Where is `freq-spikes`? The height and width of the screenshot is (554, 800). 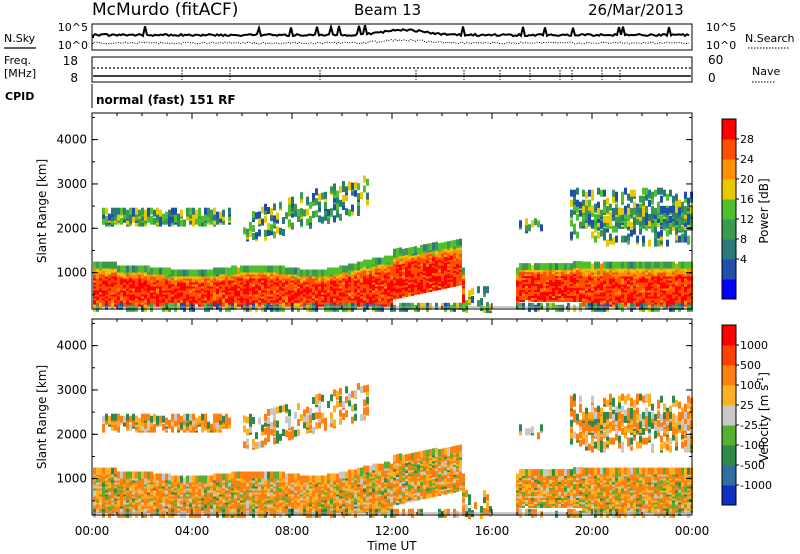 freq-spikes is located at coordinates (401, 75).